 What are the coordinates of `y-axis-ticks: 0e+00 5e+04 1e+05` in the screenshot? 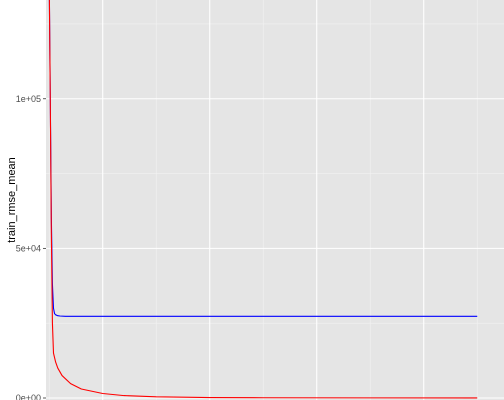 It's located at (31, 247).